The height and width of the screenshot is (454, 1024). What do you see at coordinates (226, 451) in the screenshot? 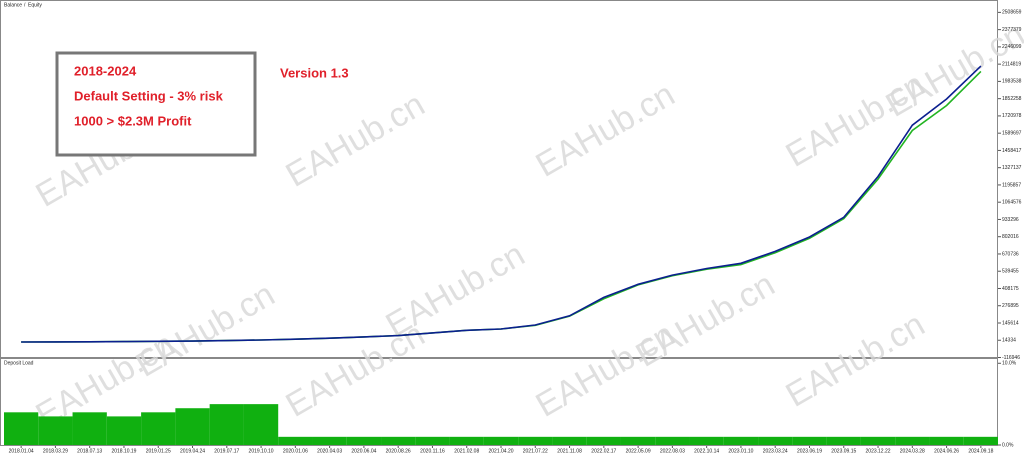
I see `x-tick-label: 2019.07.17` at bounding box center [226, 451].